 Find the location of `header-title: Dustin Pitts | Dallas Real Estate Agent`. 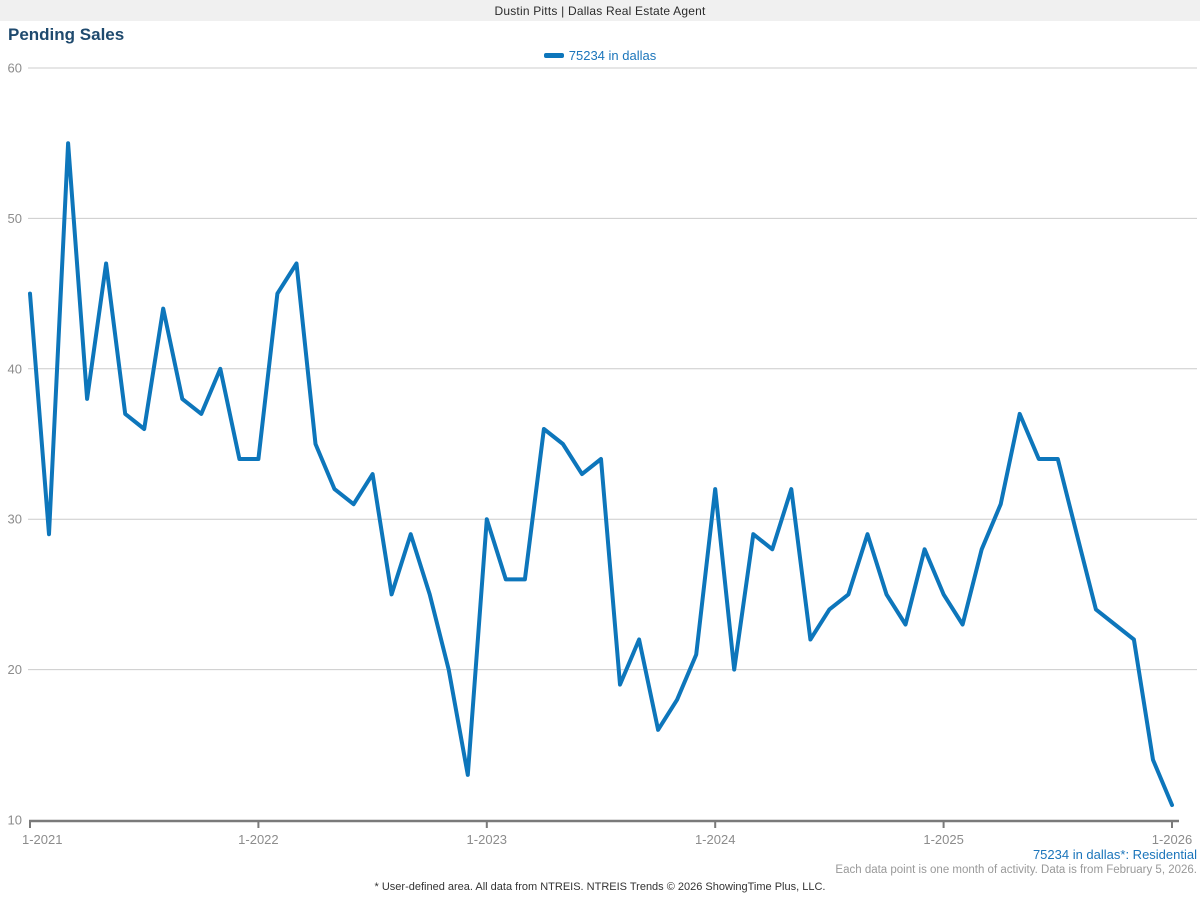

header-title: Dustin Pitts | Dallas Real Estate Agent is located at coordinates (600, 10).